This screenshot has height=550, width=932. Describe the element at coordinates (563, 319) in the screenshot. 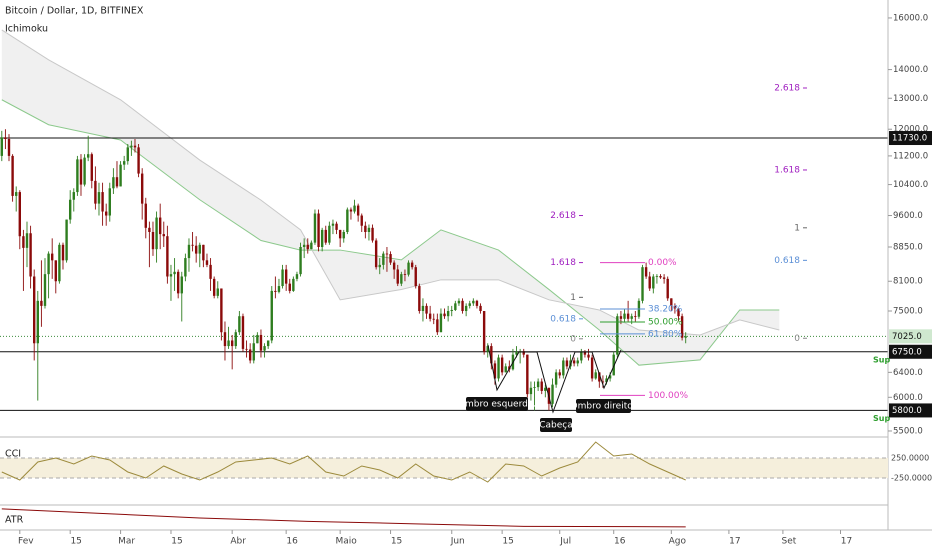

I see `fib-label: 0.618` at that location.